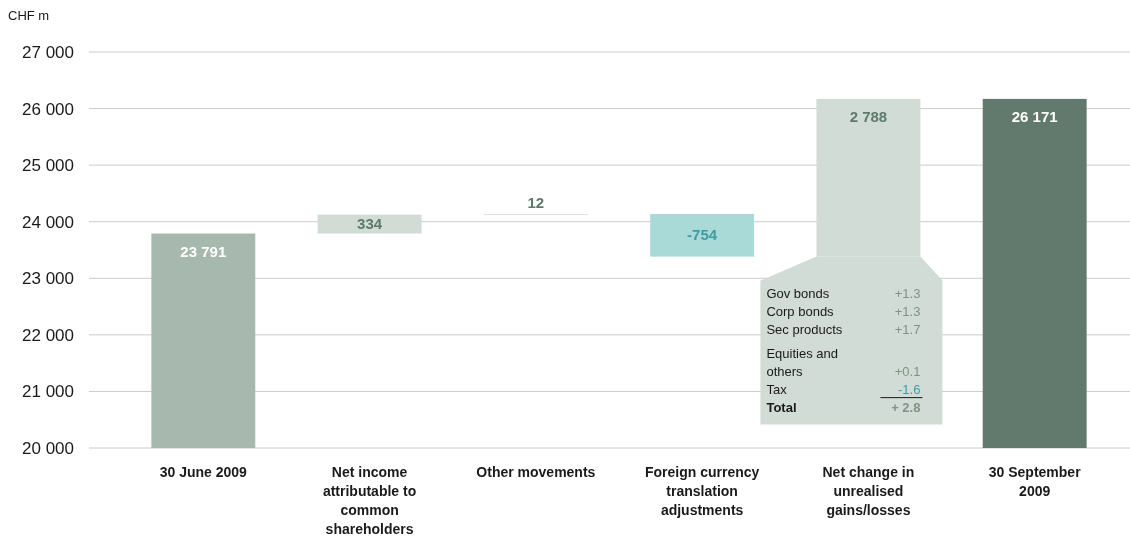 Image resolution: width=1130 pixels, height=555 pixels. Describe the element at coordinates (29, 15) in the screenshot. I see `y-axis-title: CHF m` at that location.